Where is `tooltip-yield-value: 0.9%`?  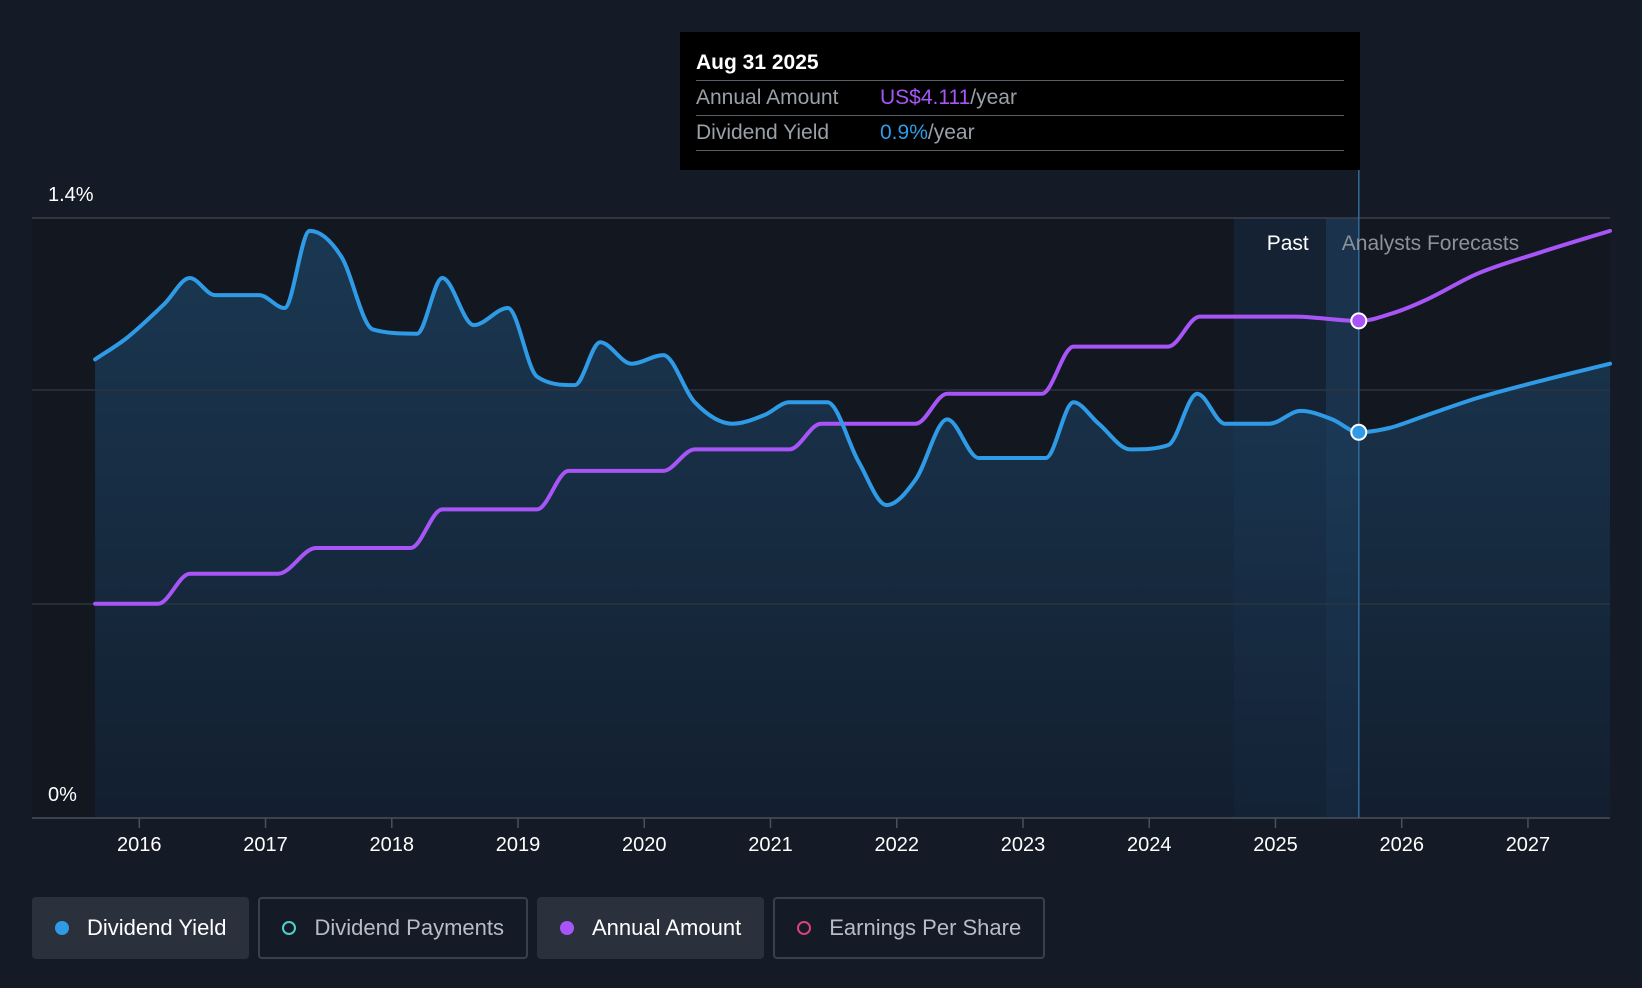
tooltip-yield-value: 0.9% is located at coordinates (904, 132).